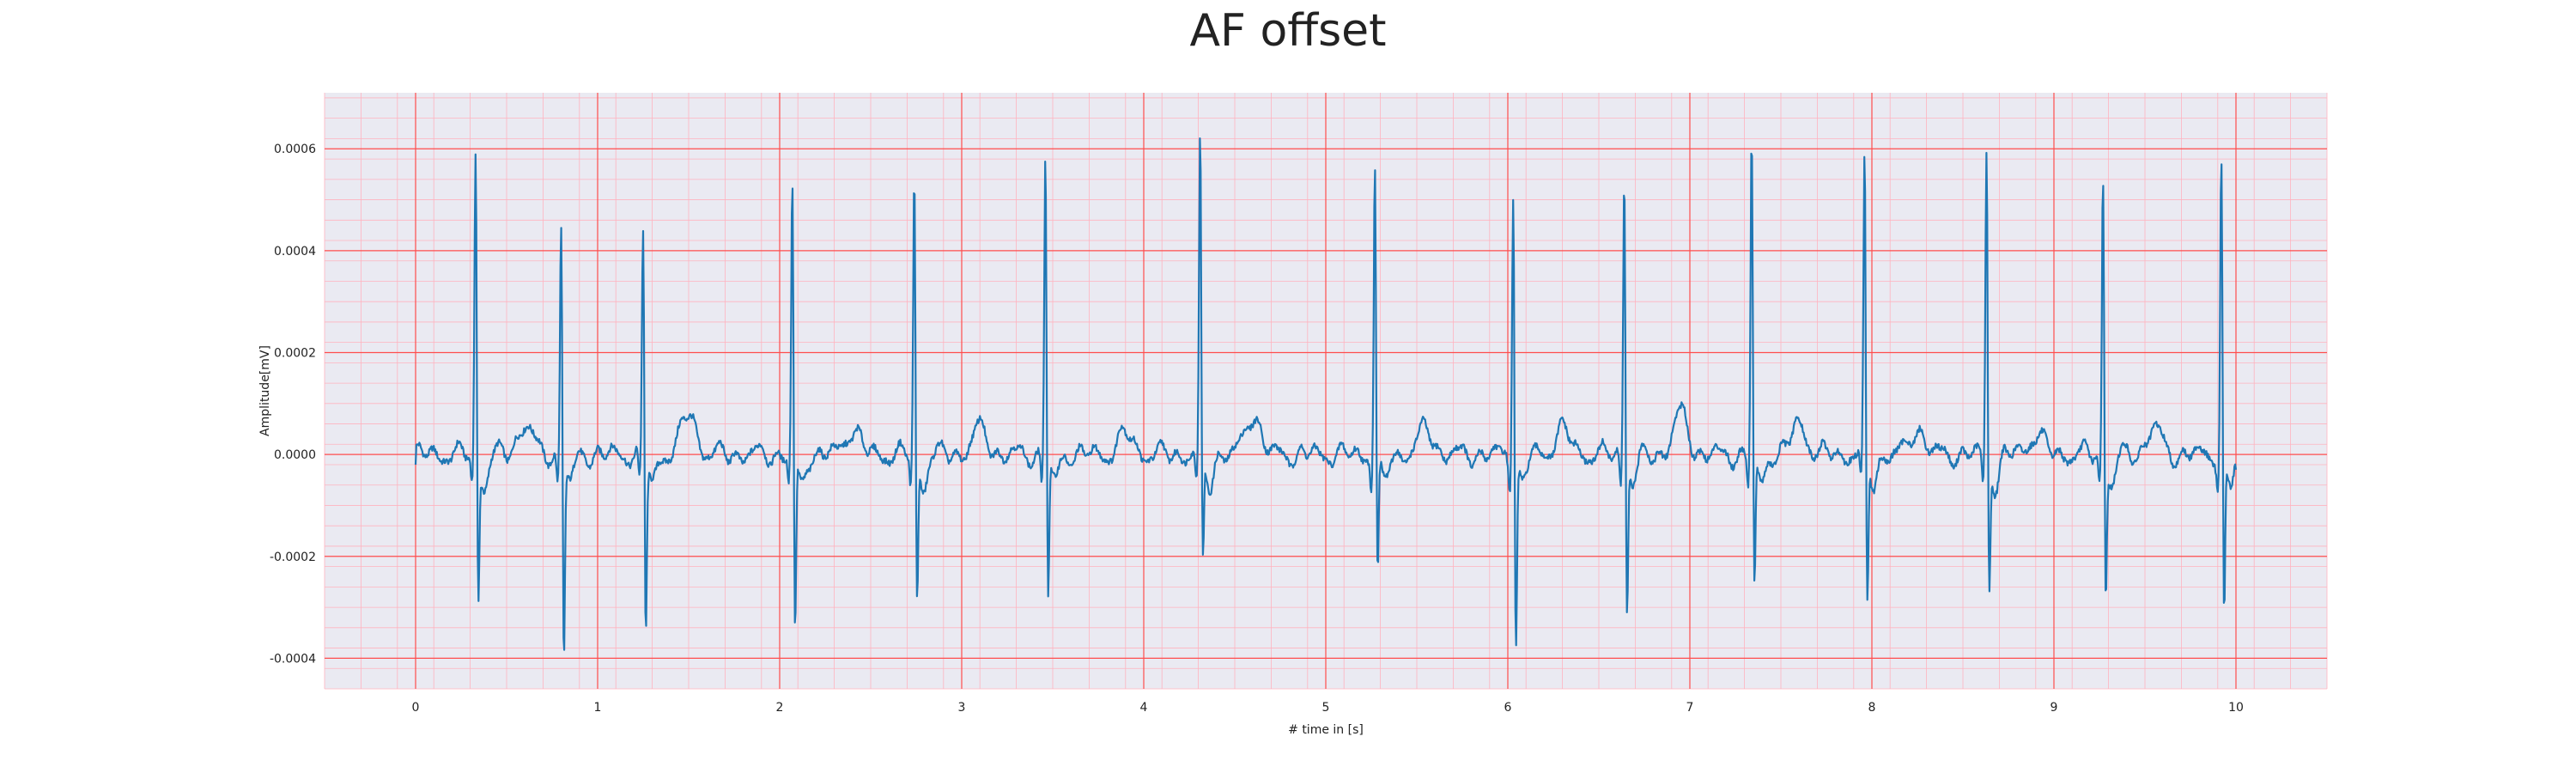 The width and height of the screenshot is (2576, 773). What do you see at coordinates (2054, 708) in the screenshot?
I see `x-tick-label: 9` at bounding box center [2054, 708].